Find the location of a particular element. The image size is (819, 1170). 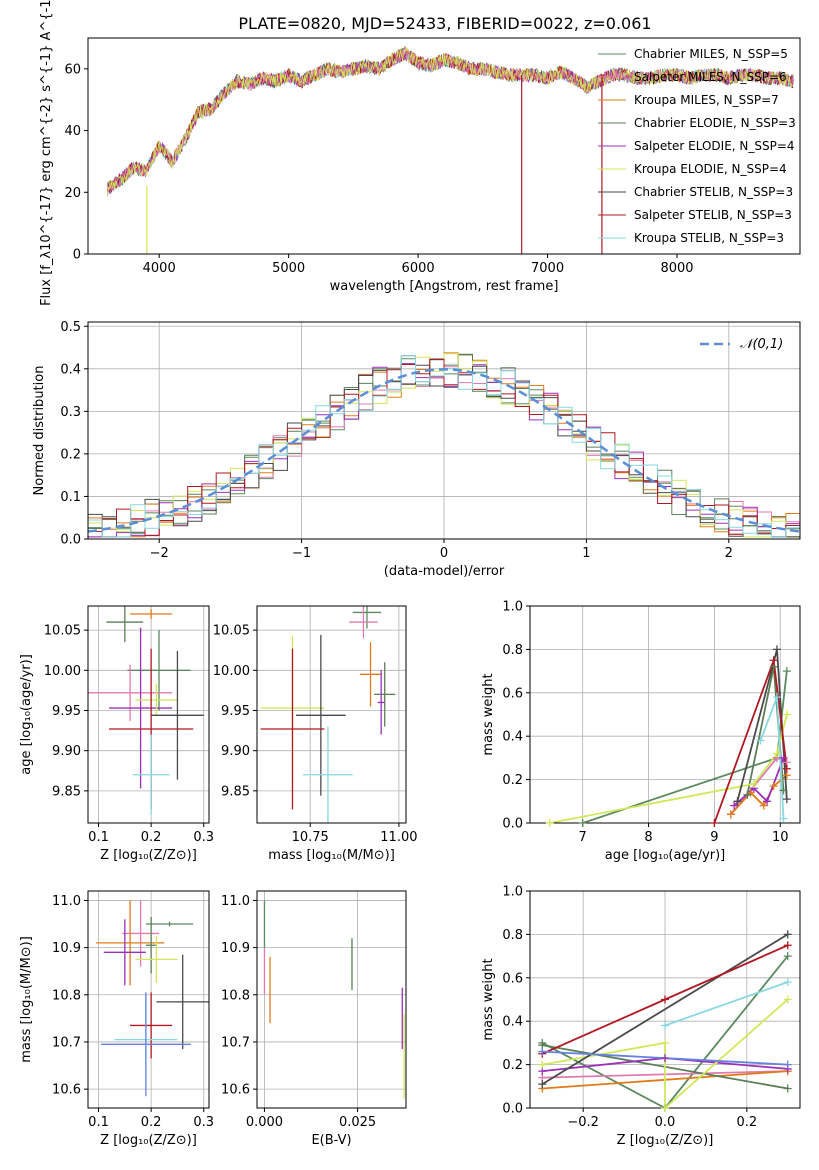

x-tick-label: 6000 is located at coordinates (418, 268).